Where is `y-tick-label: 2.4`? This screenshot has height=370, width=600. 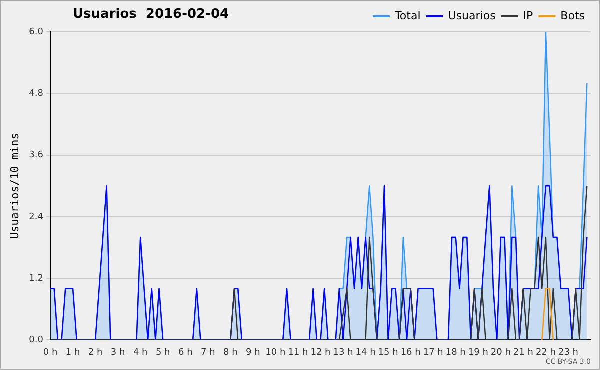 y-tick-label: 2.4 is located at coordinates (36, 217).